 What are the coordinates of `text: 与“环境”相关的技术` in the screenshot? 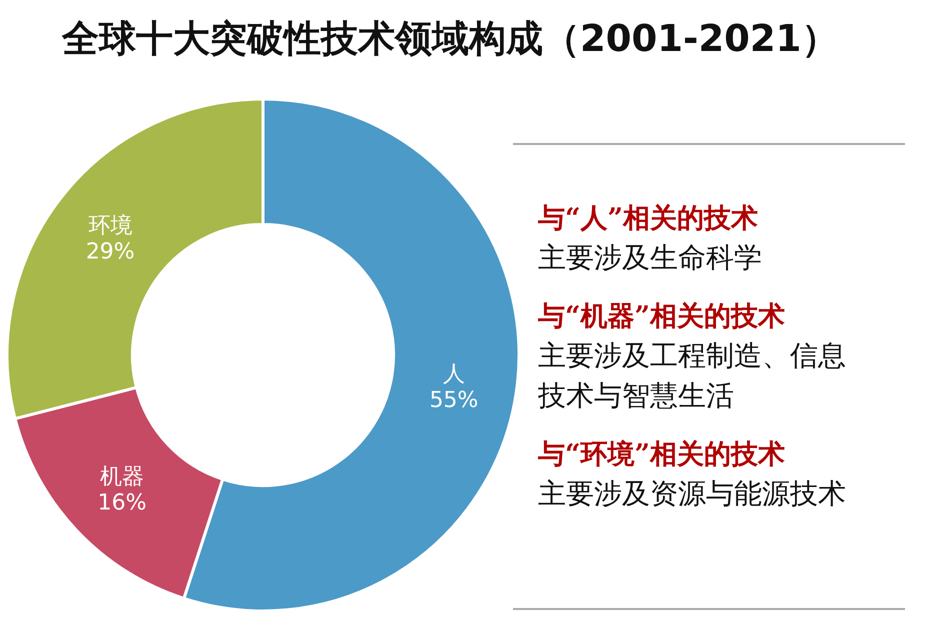 It's located at (662, 455).